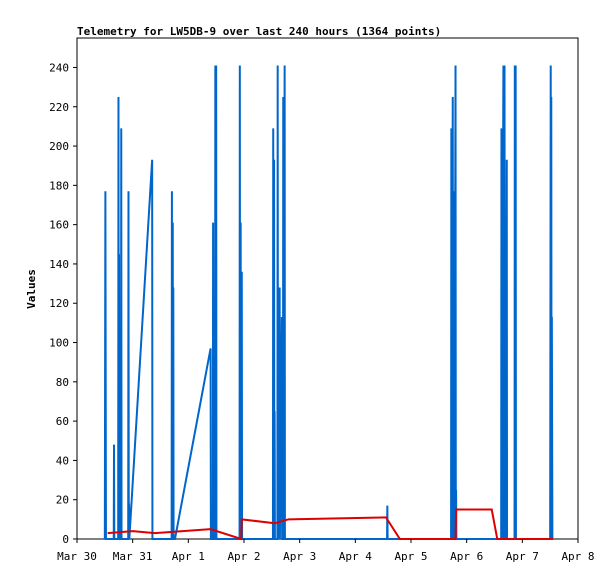 Image resolution: width=615 pixels, height=579 pixels. Describe the element at coordinates (133, 556) in the screenshot. I see `x-tick-label: Mar 31` at that location.